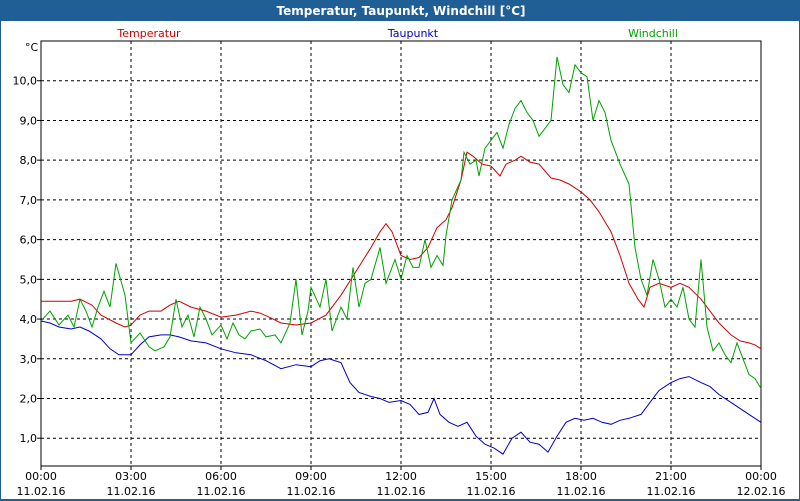 The image size is (800, 501). I want to click on y-tick-label: 6,0, so click(29, 240).